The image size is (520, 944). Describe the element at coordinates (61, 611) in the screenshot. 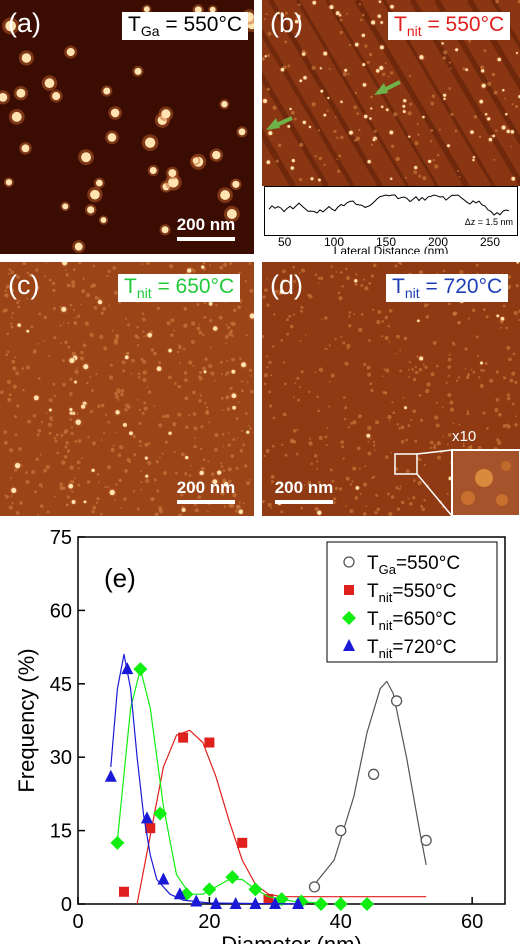

I see `y-tick-label: 60` at that location.